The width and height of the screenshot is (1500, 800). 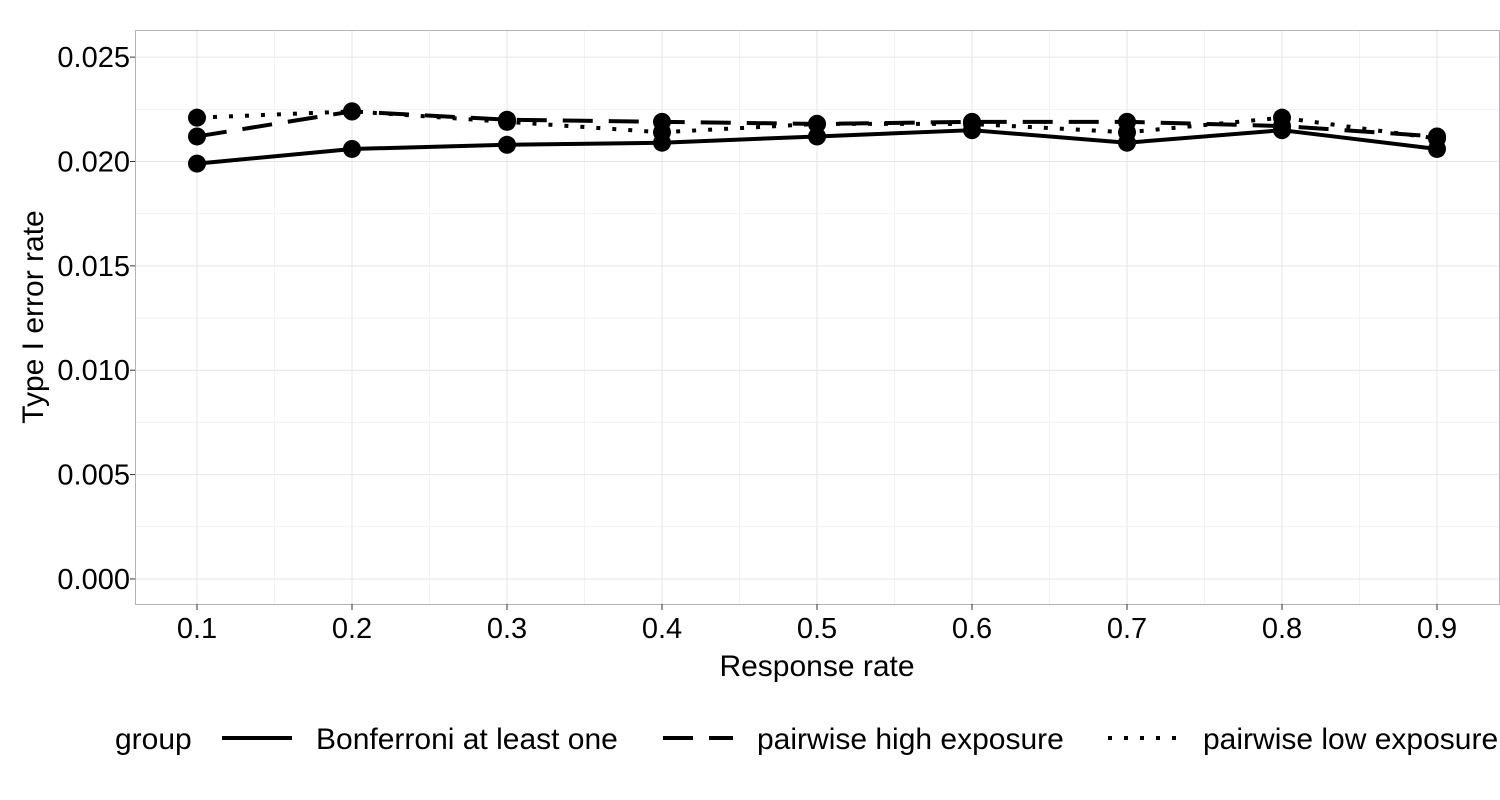 I want to click on legend-label: Bonferroni at least one, so click(x=467, y=739).